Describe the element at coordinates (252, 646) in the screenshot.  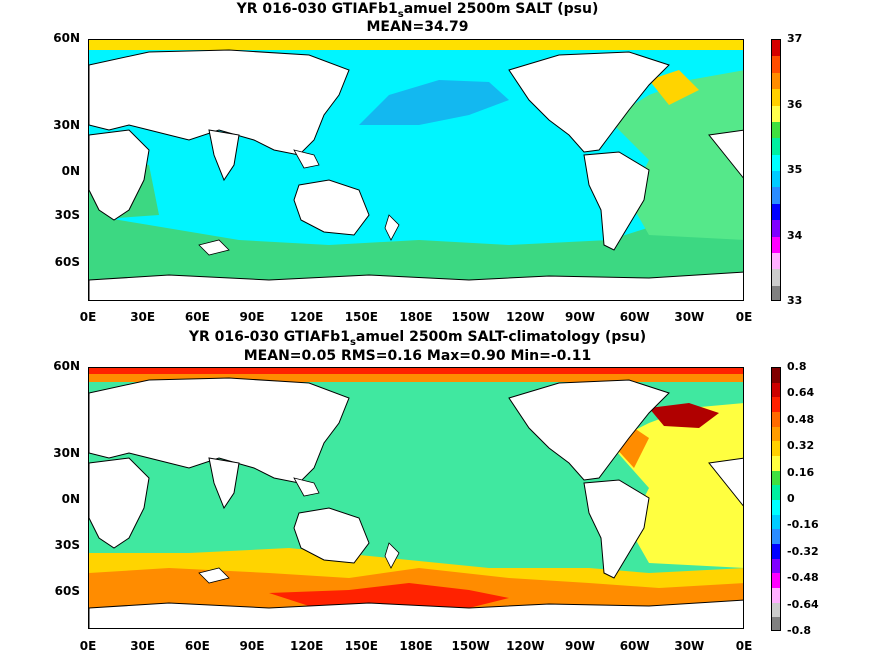
I see `map2-lon-label: 90E` at that location.